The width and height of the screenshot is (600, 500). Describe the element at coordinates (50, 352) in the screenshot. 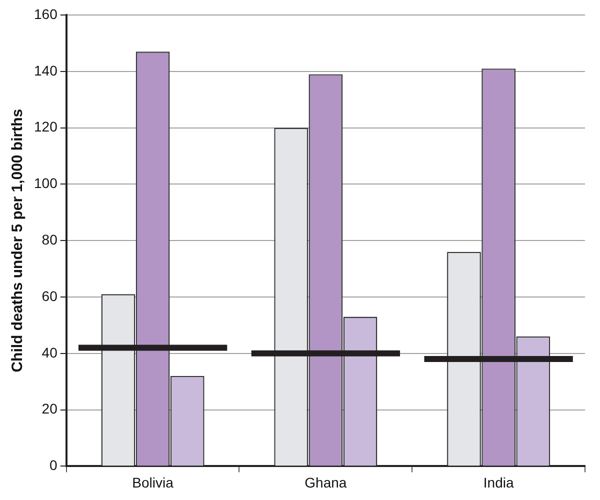

I see `y-tick-label: 40` at that location.